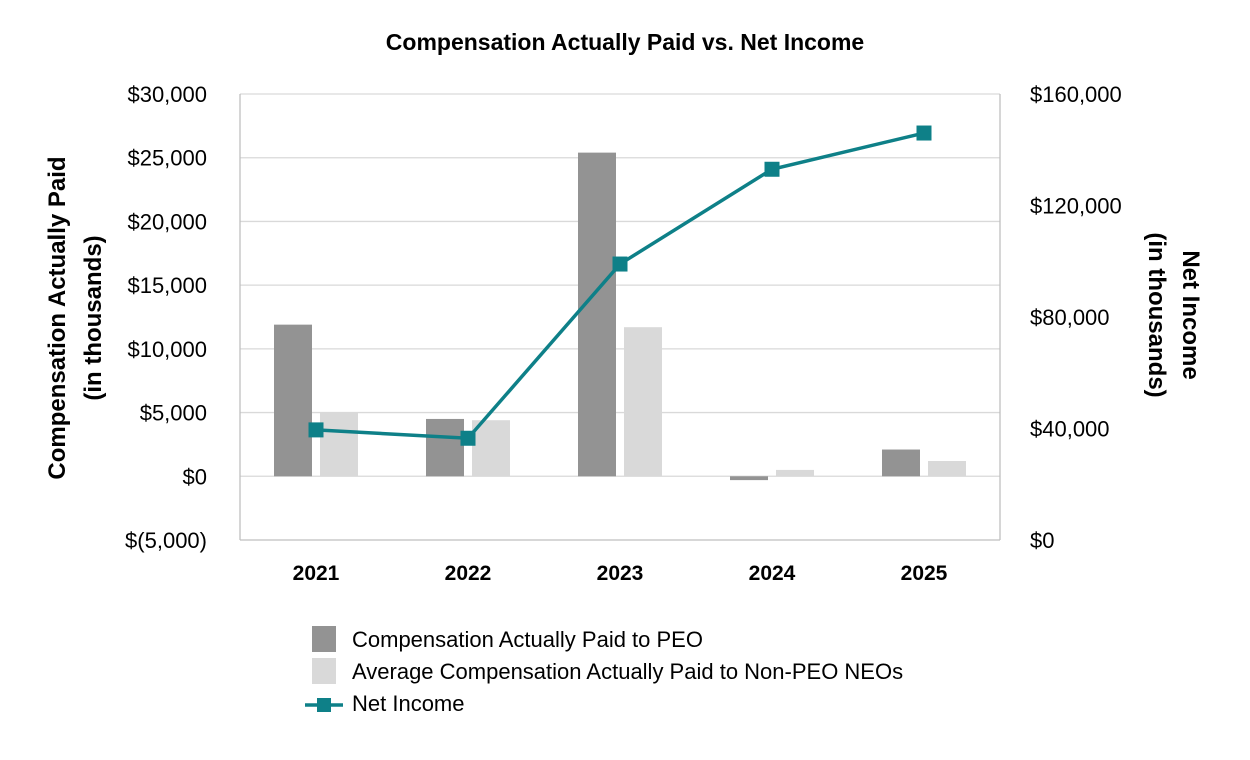 Image resolution: width=1250 pixels, height=760 pixels. I want to click on legend-label-net-income: Net Income, so click(408, 703).